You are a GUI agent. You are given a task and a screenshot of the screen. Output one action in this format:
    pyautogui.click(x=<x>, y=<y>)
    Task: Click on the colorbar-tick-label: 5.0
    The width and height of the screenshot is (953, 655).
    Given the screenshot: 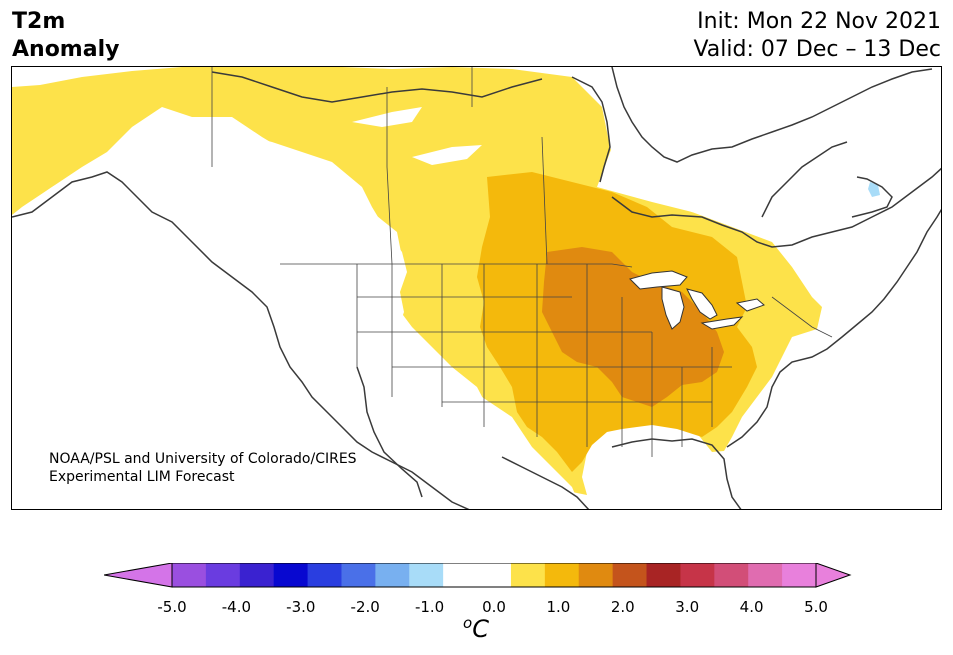 What is the action you would take?
    pyautogui.click(x=816, y=607)
    